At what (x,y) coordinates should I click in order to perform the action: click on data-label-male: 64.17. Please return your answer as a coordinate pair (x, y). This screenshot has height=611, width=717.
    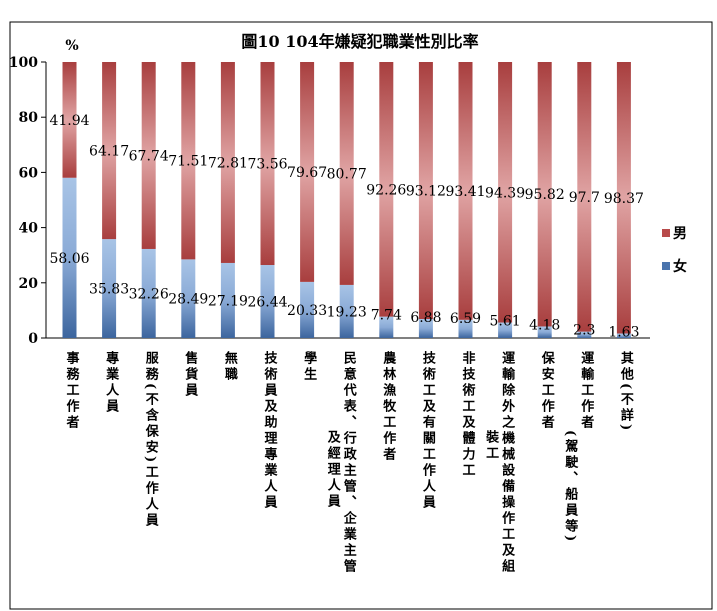
    Looking at the image, I should click on (109, 152).